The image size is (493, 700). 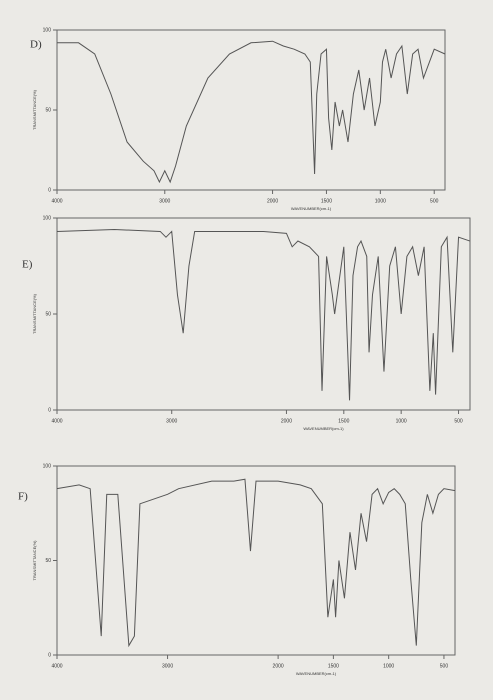 I want to click on panel-label: F), so click(x=23, y=497).